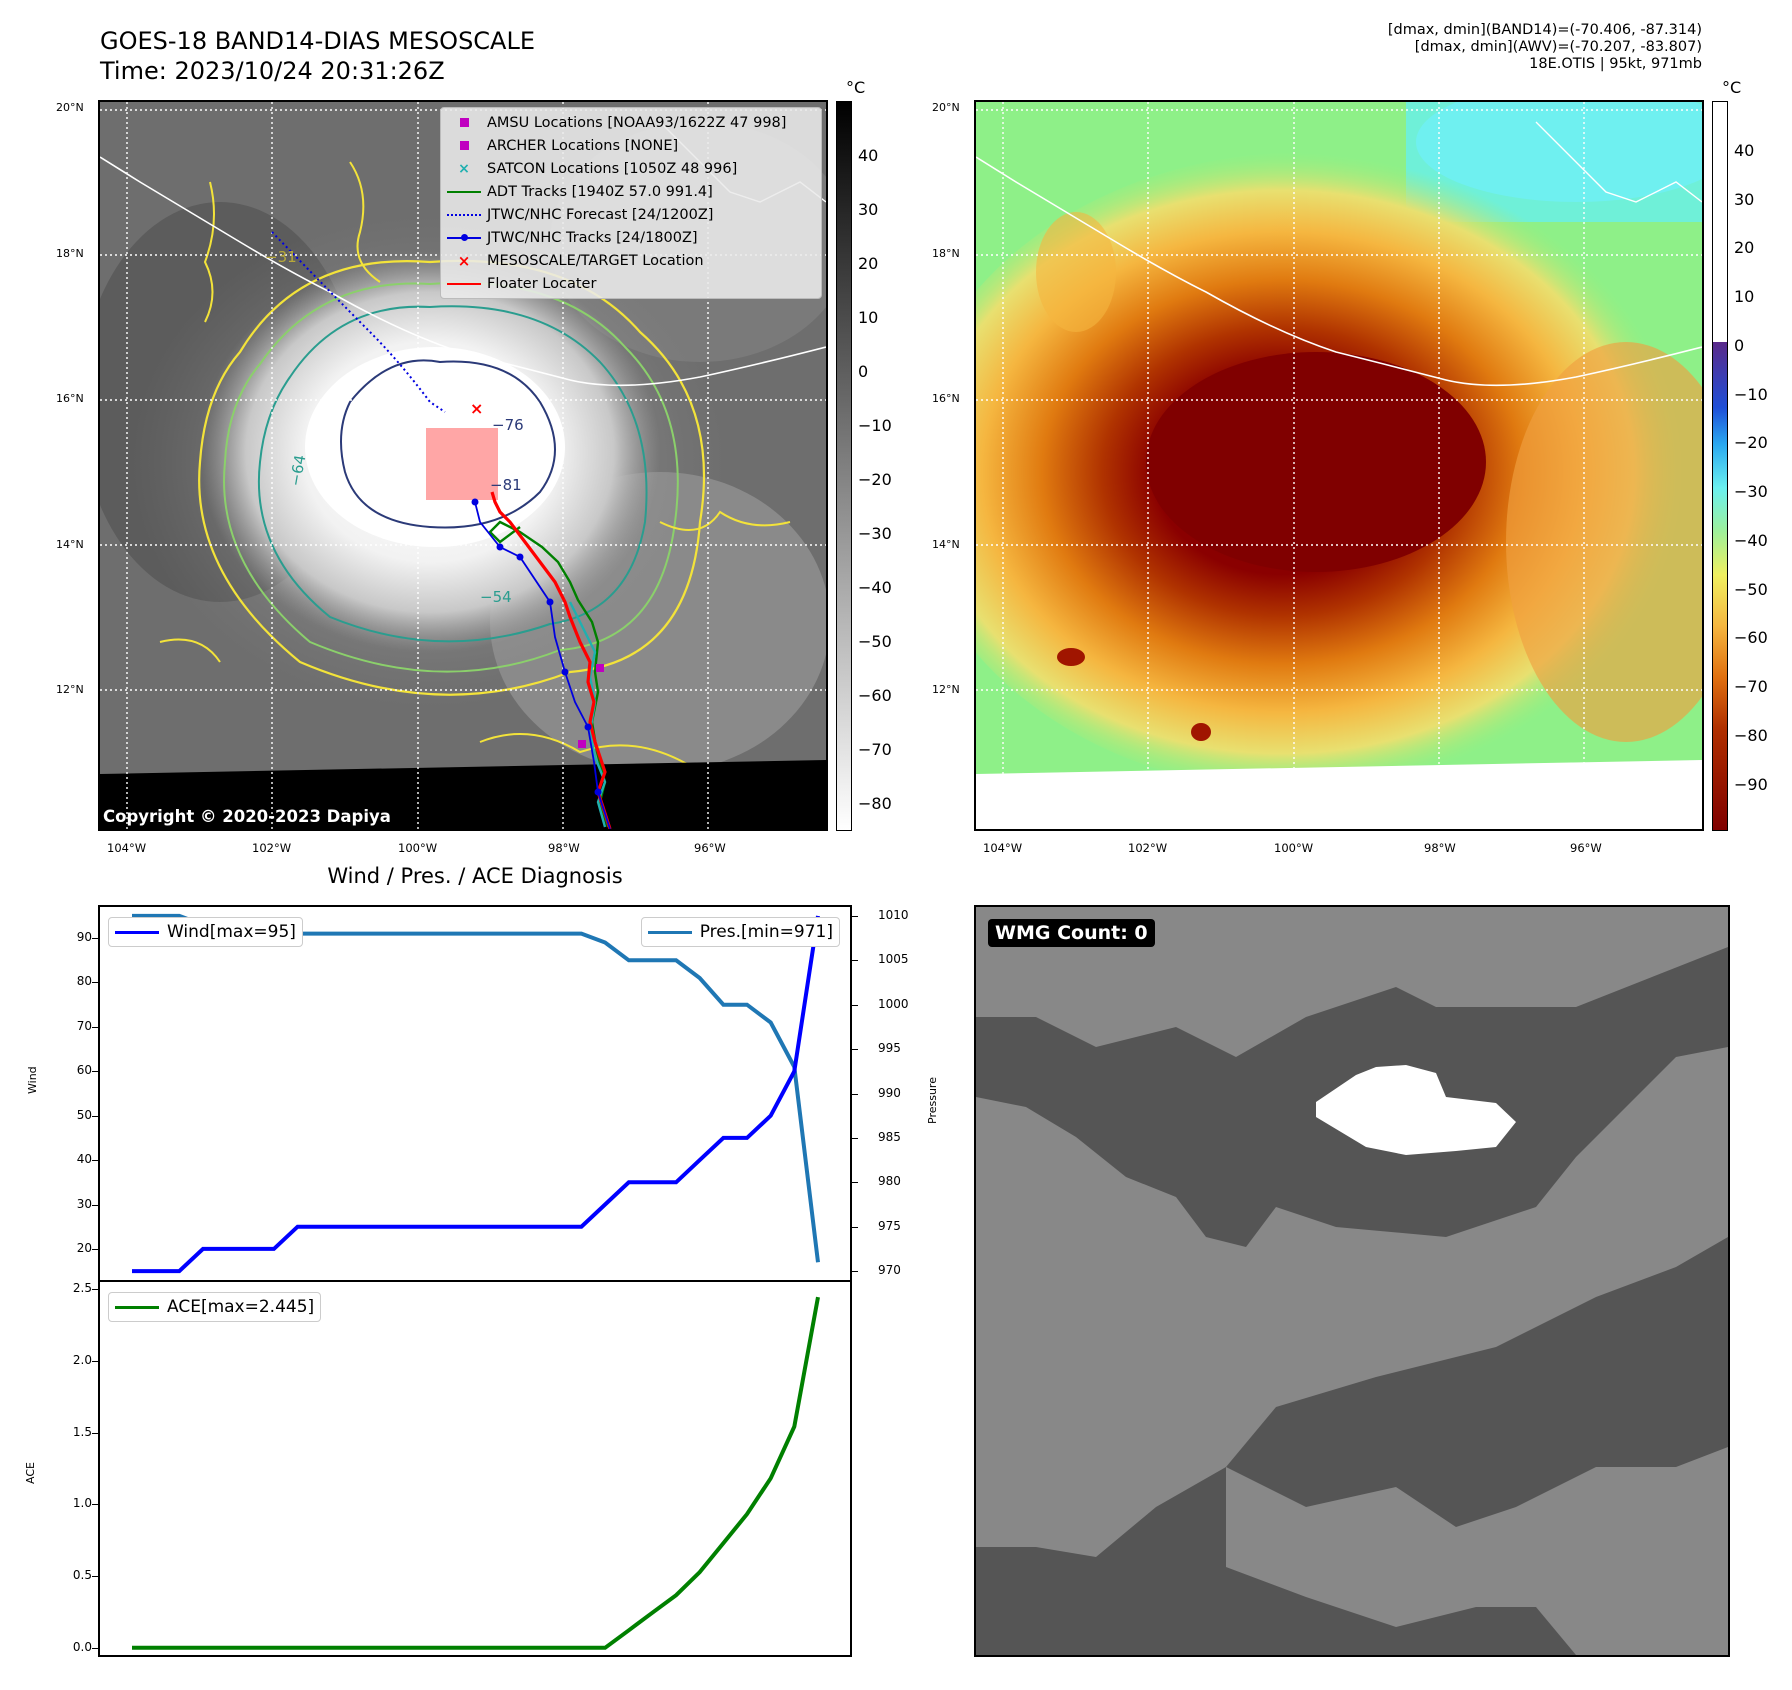 The image size is (1792, 1690). What do you see at coordinates (70, 544) in the screenshot?
I see `left-lat-14: 14°N` at bounding box center [70, 544].